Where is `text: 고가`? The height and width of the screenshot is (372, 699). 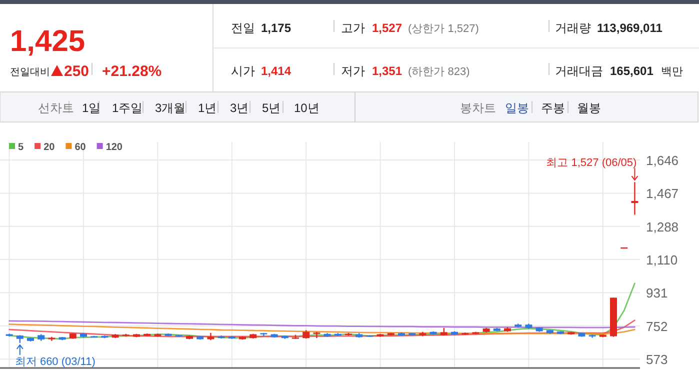
text: 고가 is located at coordinates (353, 28).